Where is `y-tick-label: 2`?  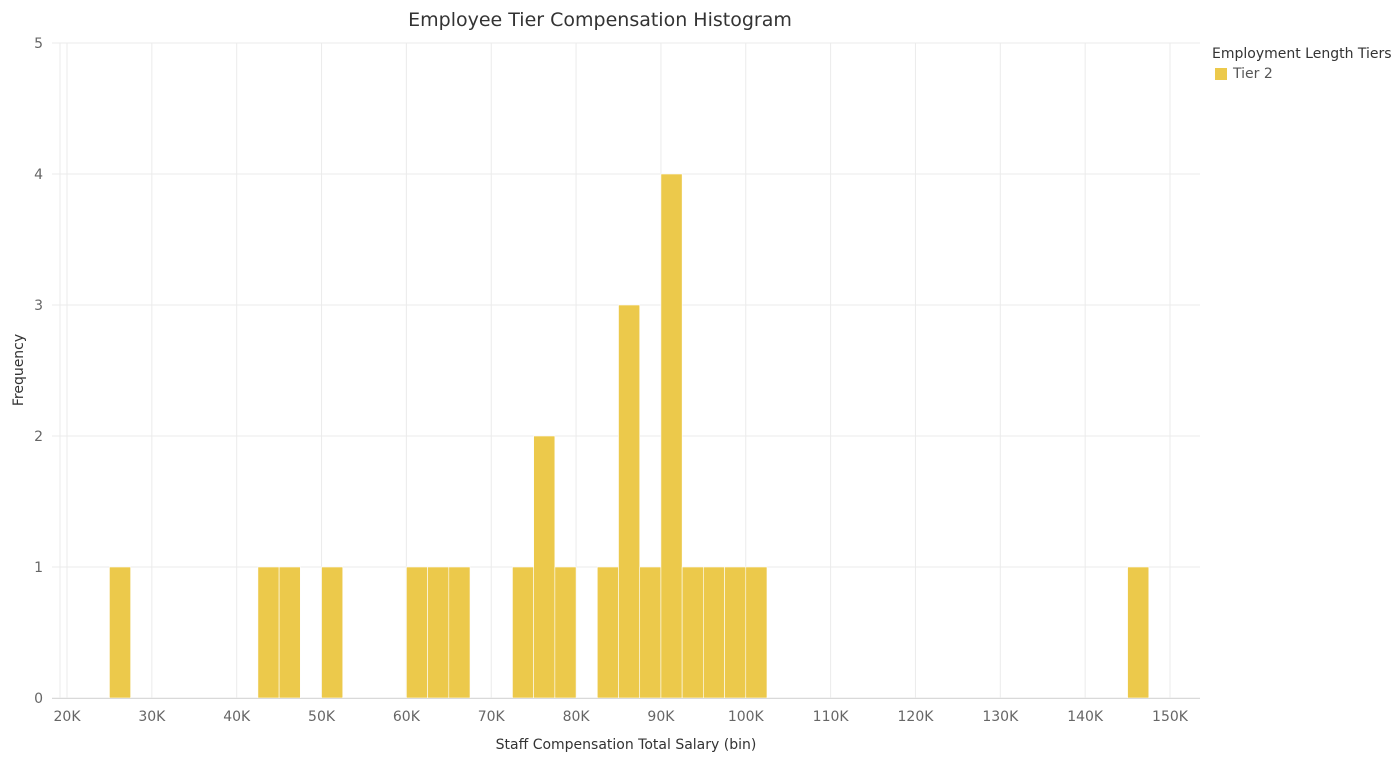 y-tick-label: 2 is located at coordinates (38, 437).